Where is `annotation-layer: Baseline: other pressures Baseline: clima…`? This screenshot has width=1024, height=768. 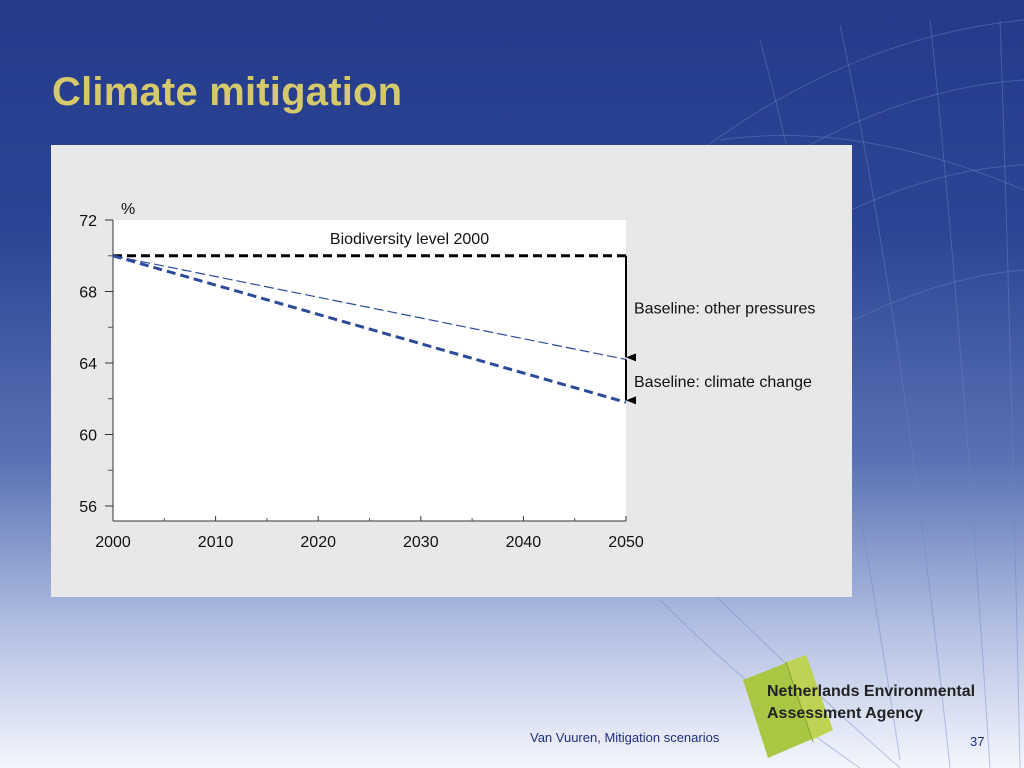 annotation-layer: Baseline: other pressures Baseline: clima… is located at coordinates (720, 330).